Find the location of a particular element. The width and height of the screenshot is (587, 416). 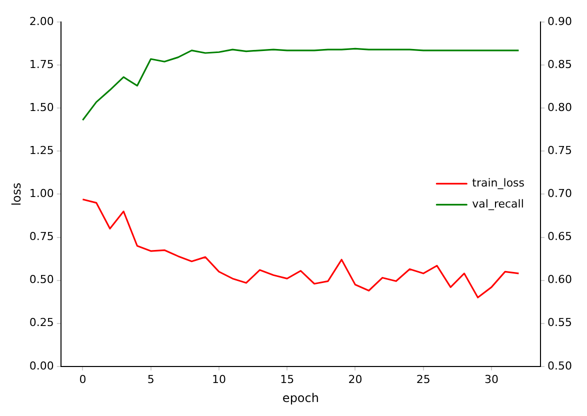

y-tick-label: 0.50 is located at coordinates (41, 279).